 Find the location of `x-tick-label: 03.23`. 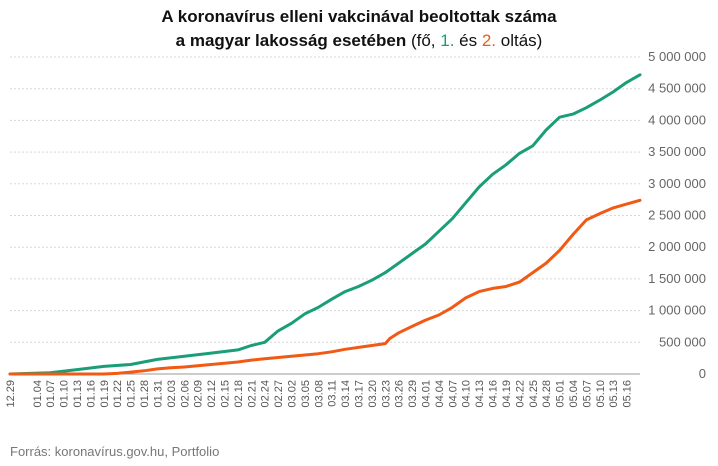

x-tick-label: 03.23 is located at coordinates (386, 394).